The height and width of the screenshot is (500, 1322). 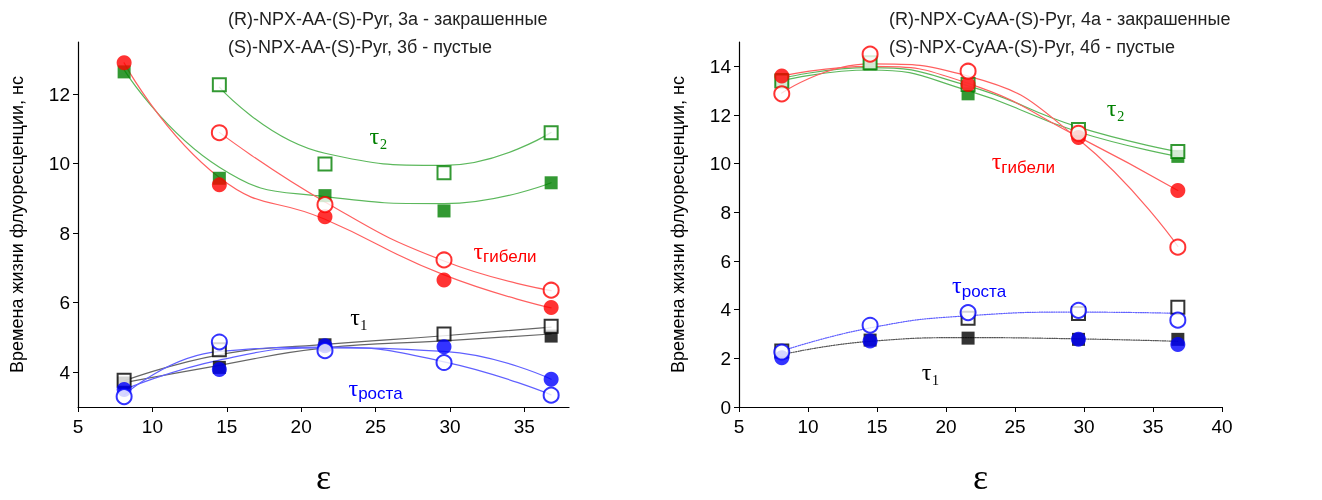 I want to click on text: τ₂, so click(x=378, y=135).